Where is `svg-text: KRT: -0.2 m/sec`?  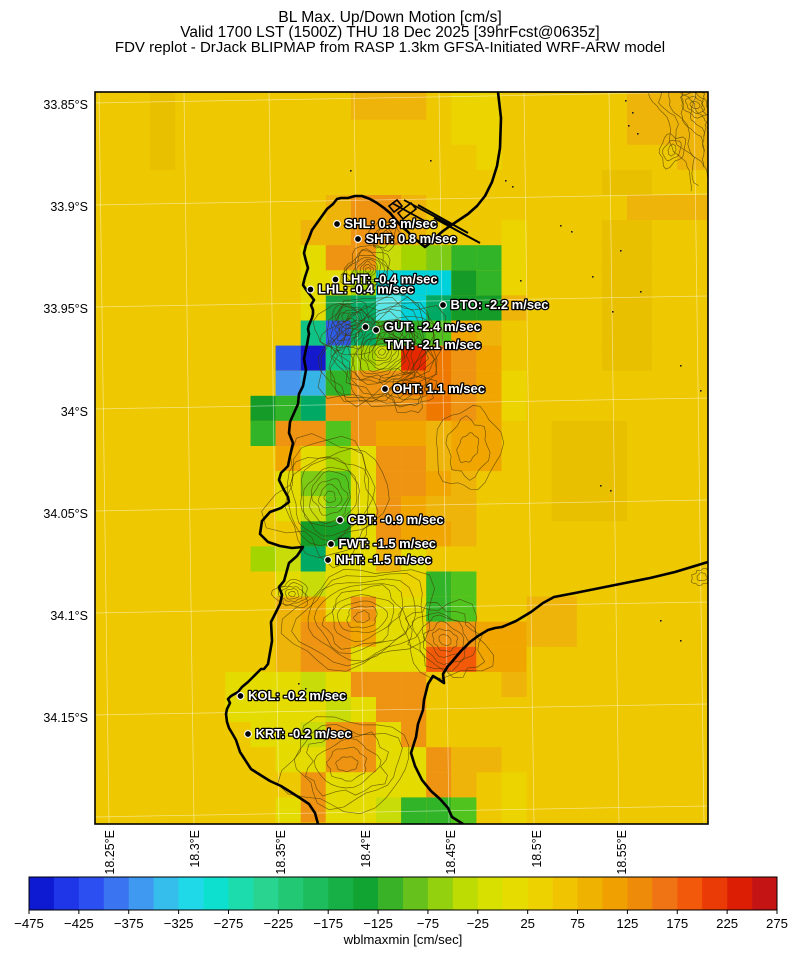 svg-text: KRT: -0.2 m/sec is located at coordinates (304, 733).